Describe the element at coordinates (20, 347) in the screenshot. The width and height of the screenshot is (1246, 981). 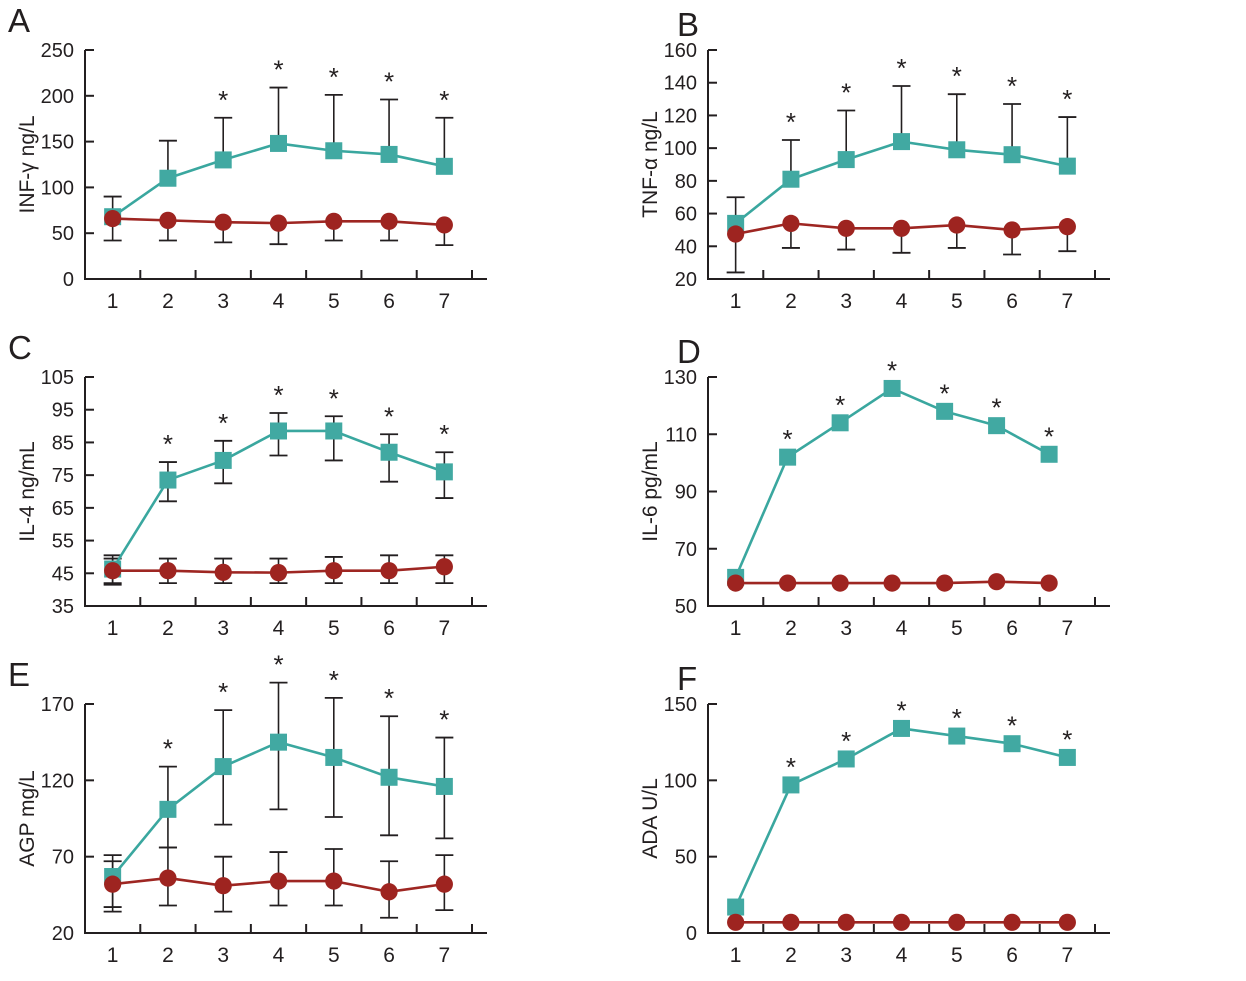
I see `panel-label-C: C` at that location.